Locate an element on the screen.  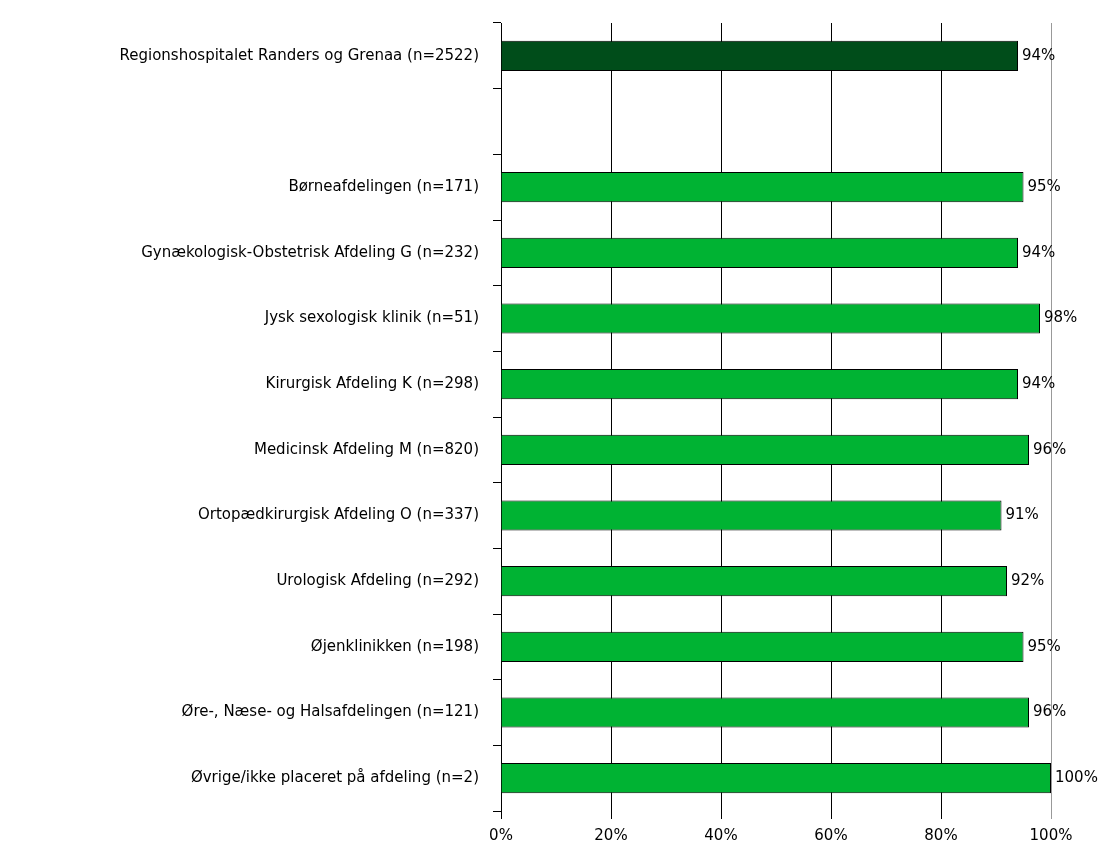
x-tick-label: 20% is located at coordinates (611, 834).